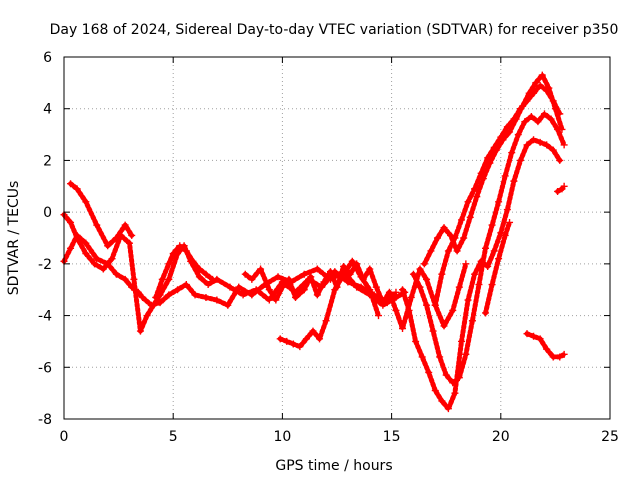 Image resolution: width=640 pixels, height=480 pixels. I want to click on satellite-pass-8-trace, so click(488, 248).